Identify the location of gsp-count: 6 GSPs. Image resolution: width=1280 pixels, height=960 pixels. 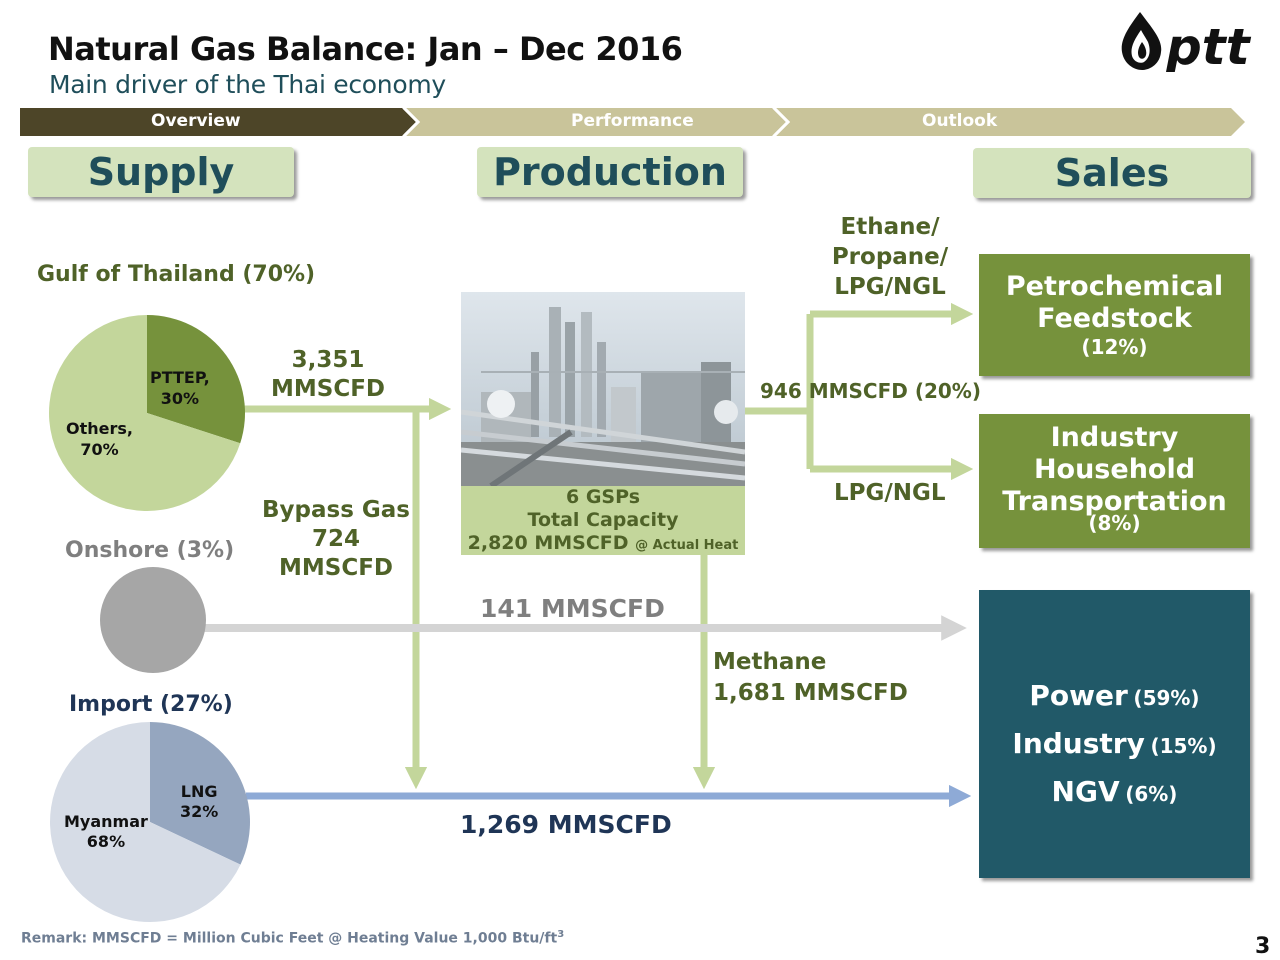
(602, 497).